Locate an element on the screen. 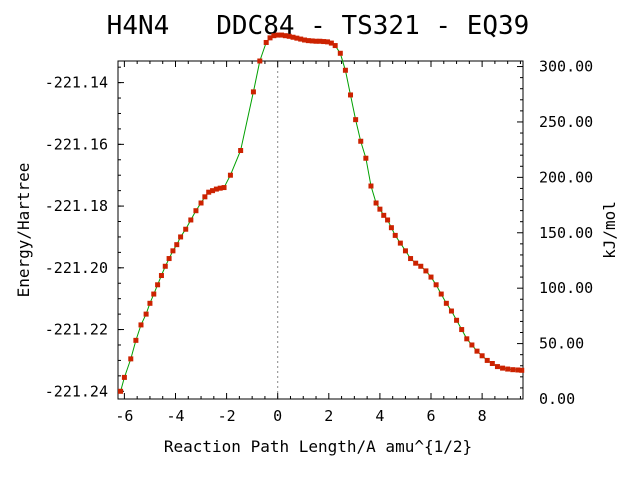  x-tick-label: 4 is located at coordinates (379, 416).